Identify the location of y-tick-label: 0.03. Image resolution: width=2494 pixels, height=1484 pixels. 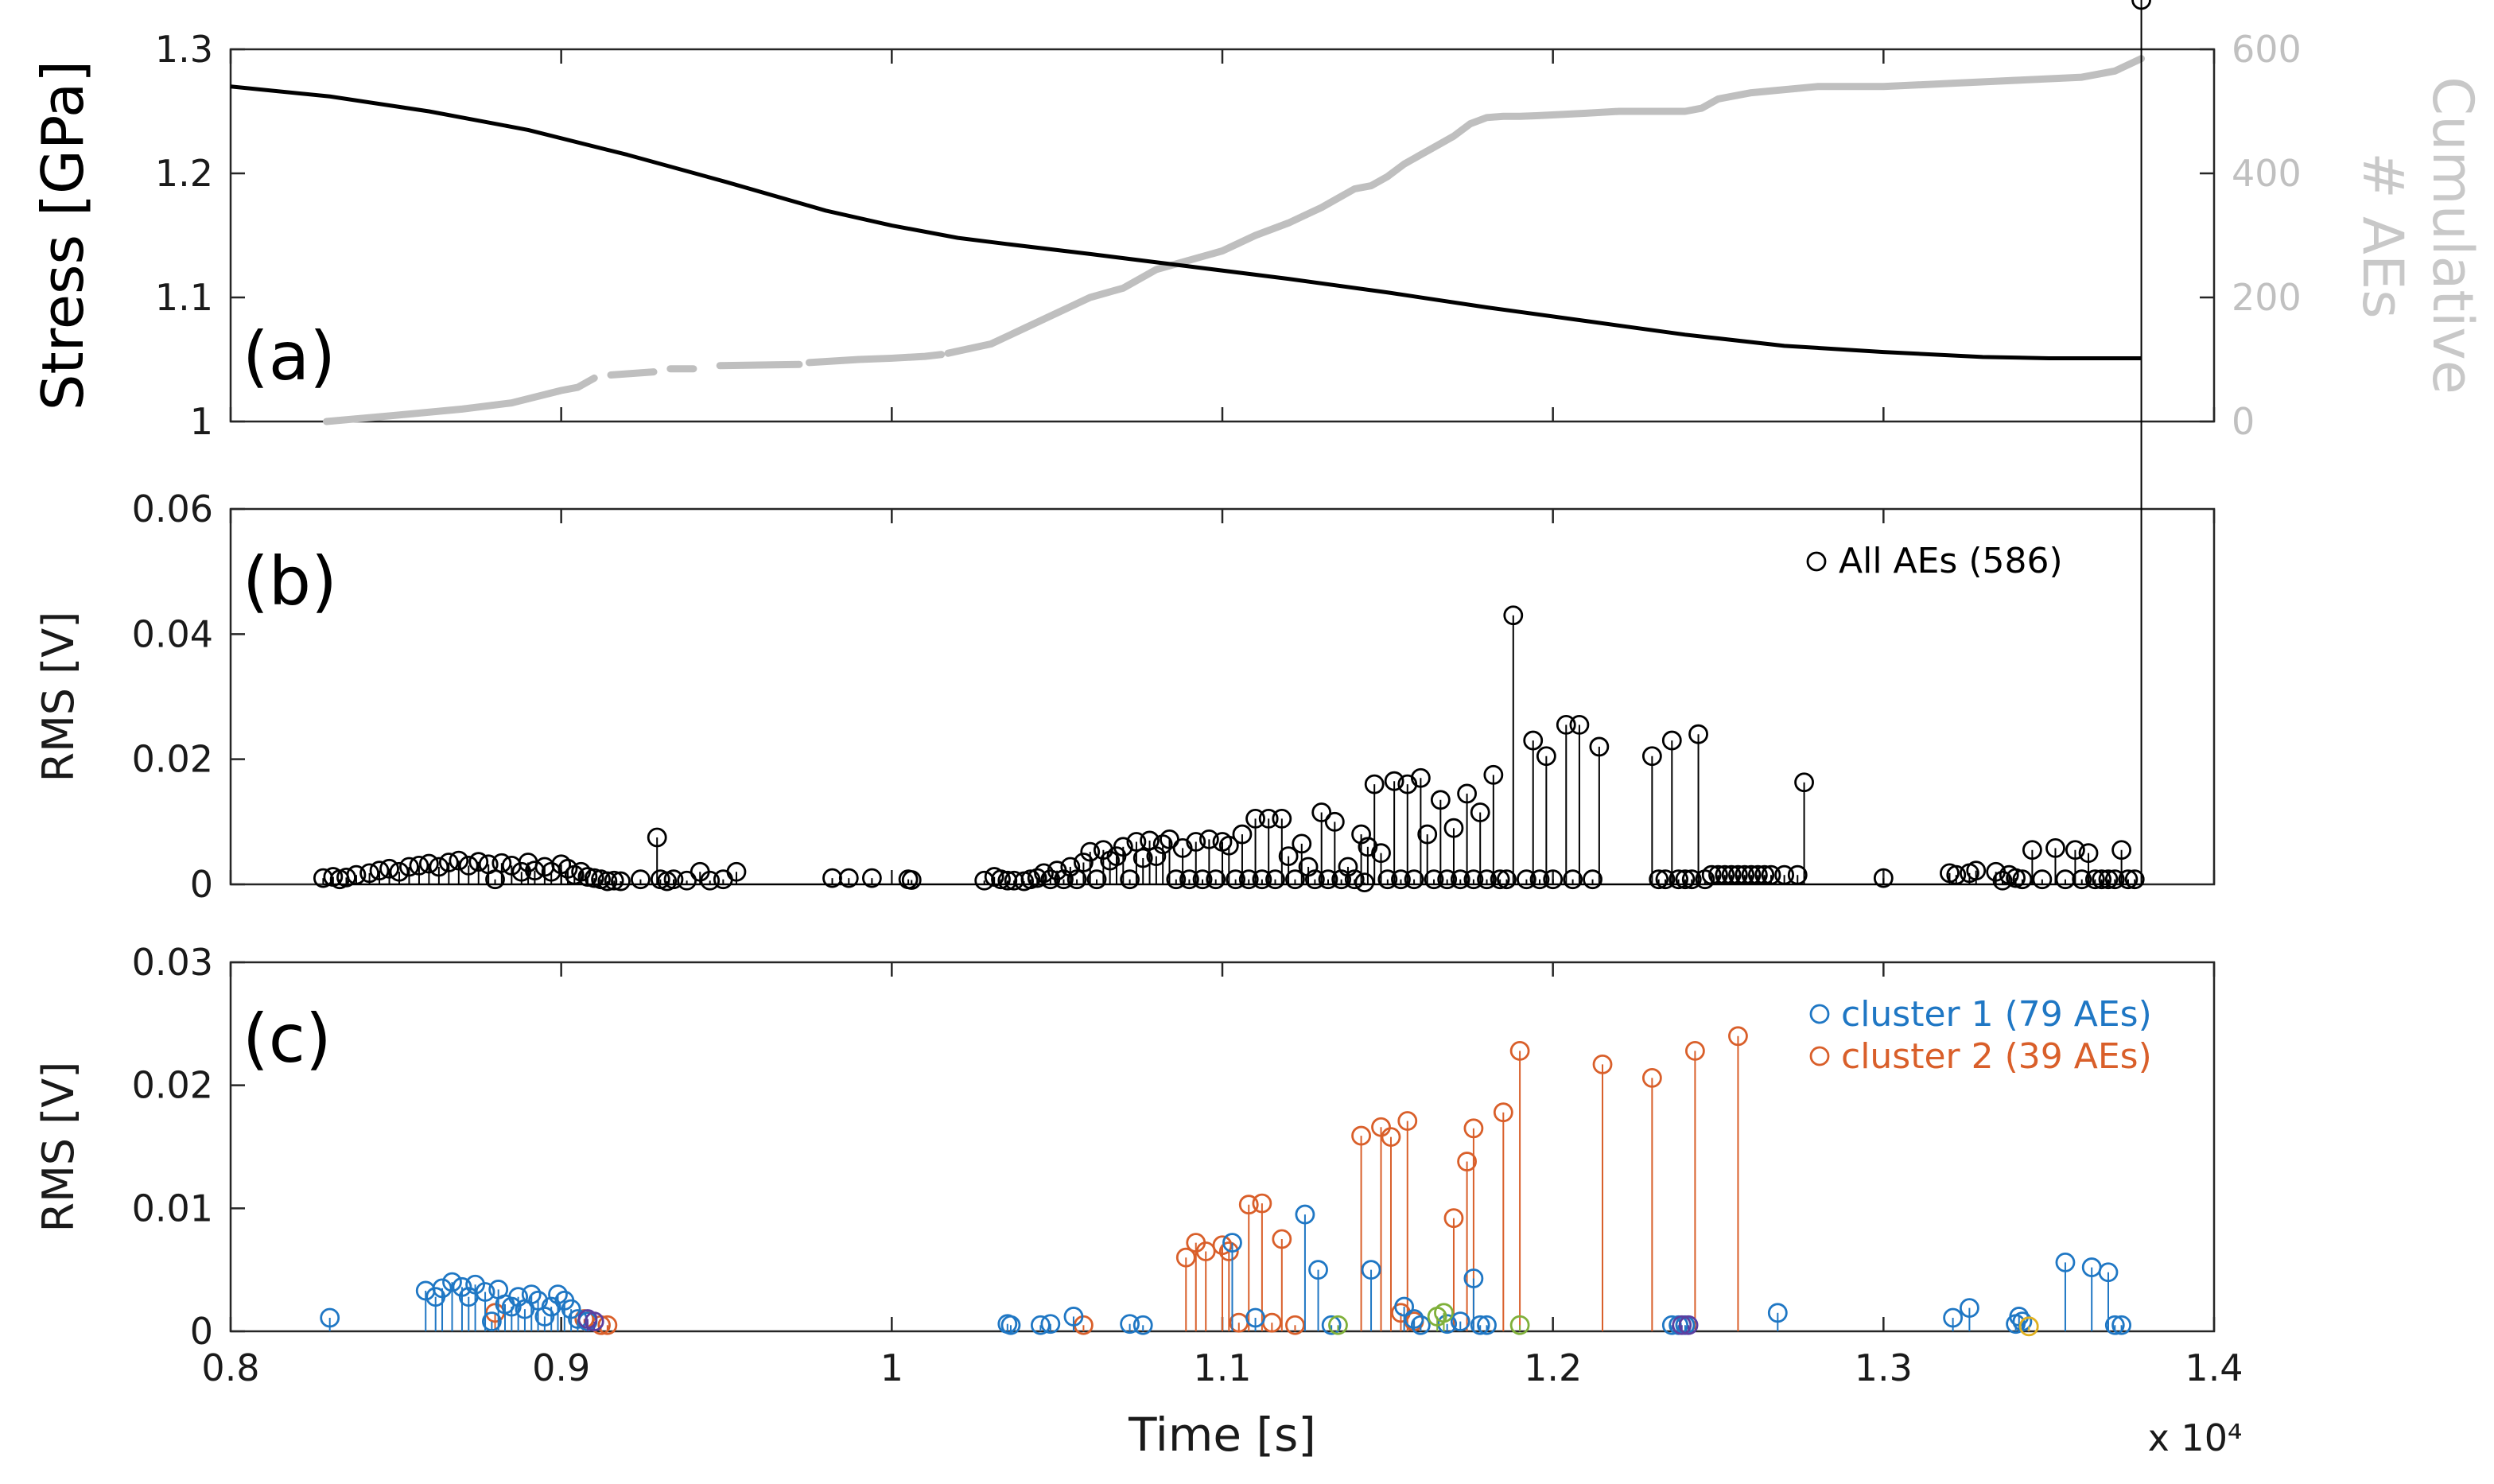
(172, 963).